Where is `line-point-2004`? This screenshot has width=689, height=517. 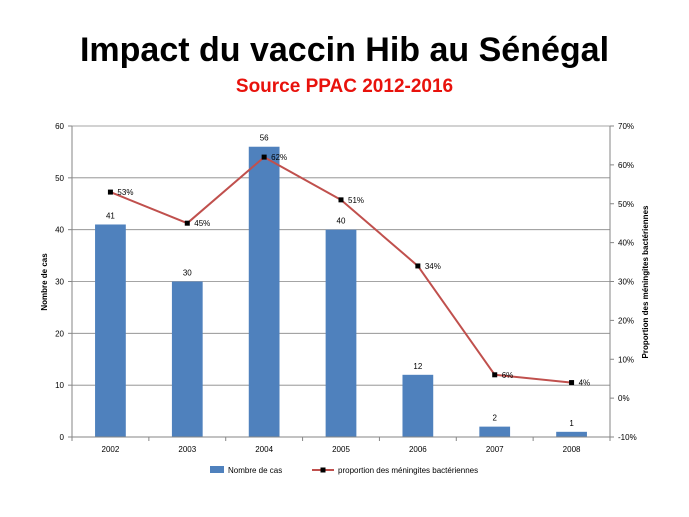 line-point-2004 is located at coordinates (264, 157).